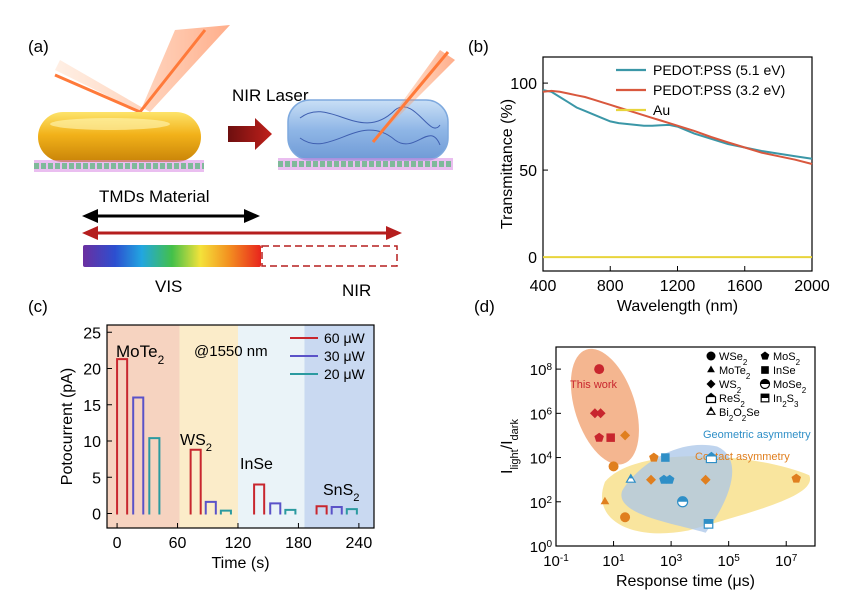 This screenshot has height=612, width=859. Describe the element at coordinates (677, 306) in the screenshot. I see `b-x-axis-label: Wavelength (nm)` at that location.